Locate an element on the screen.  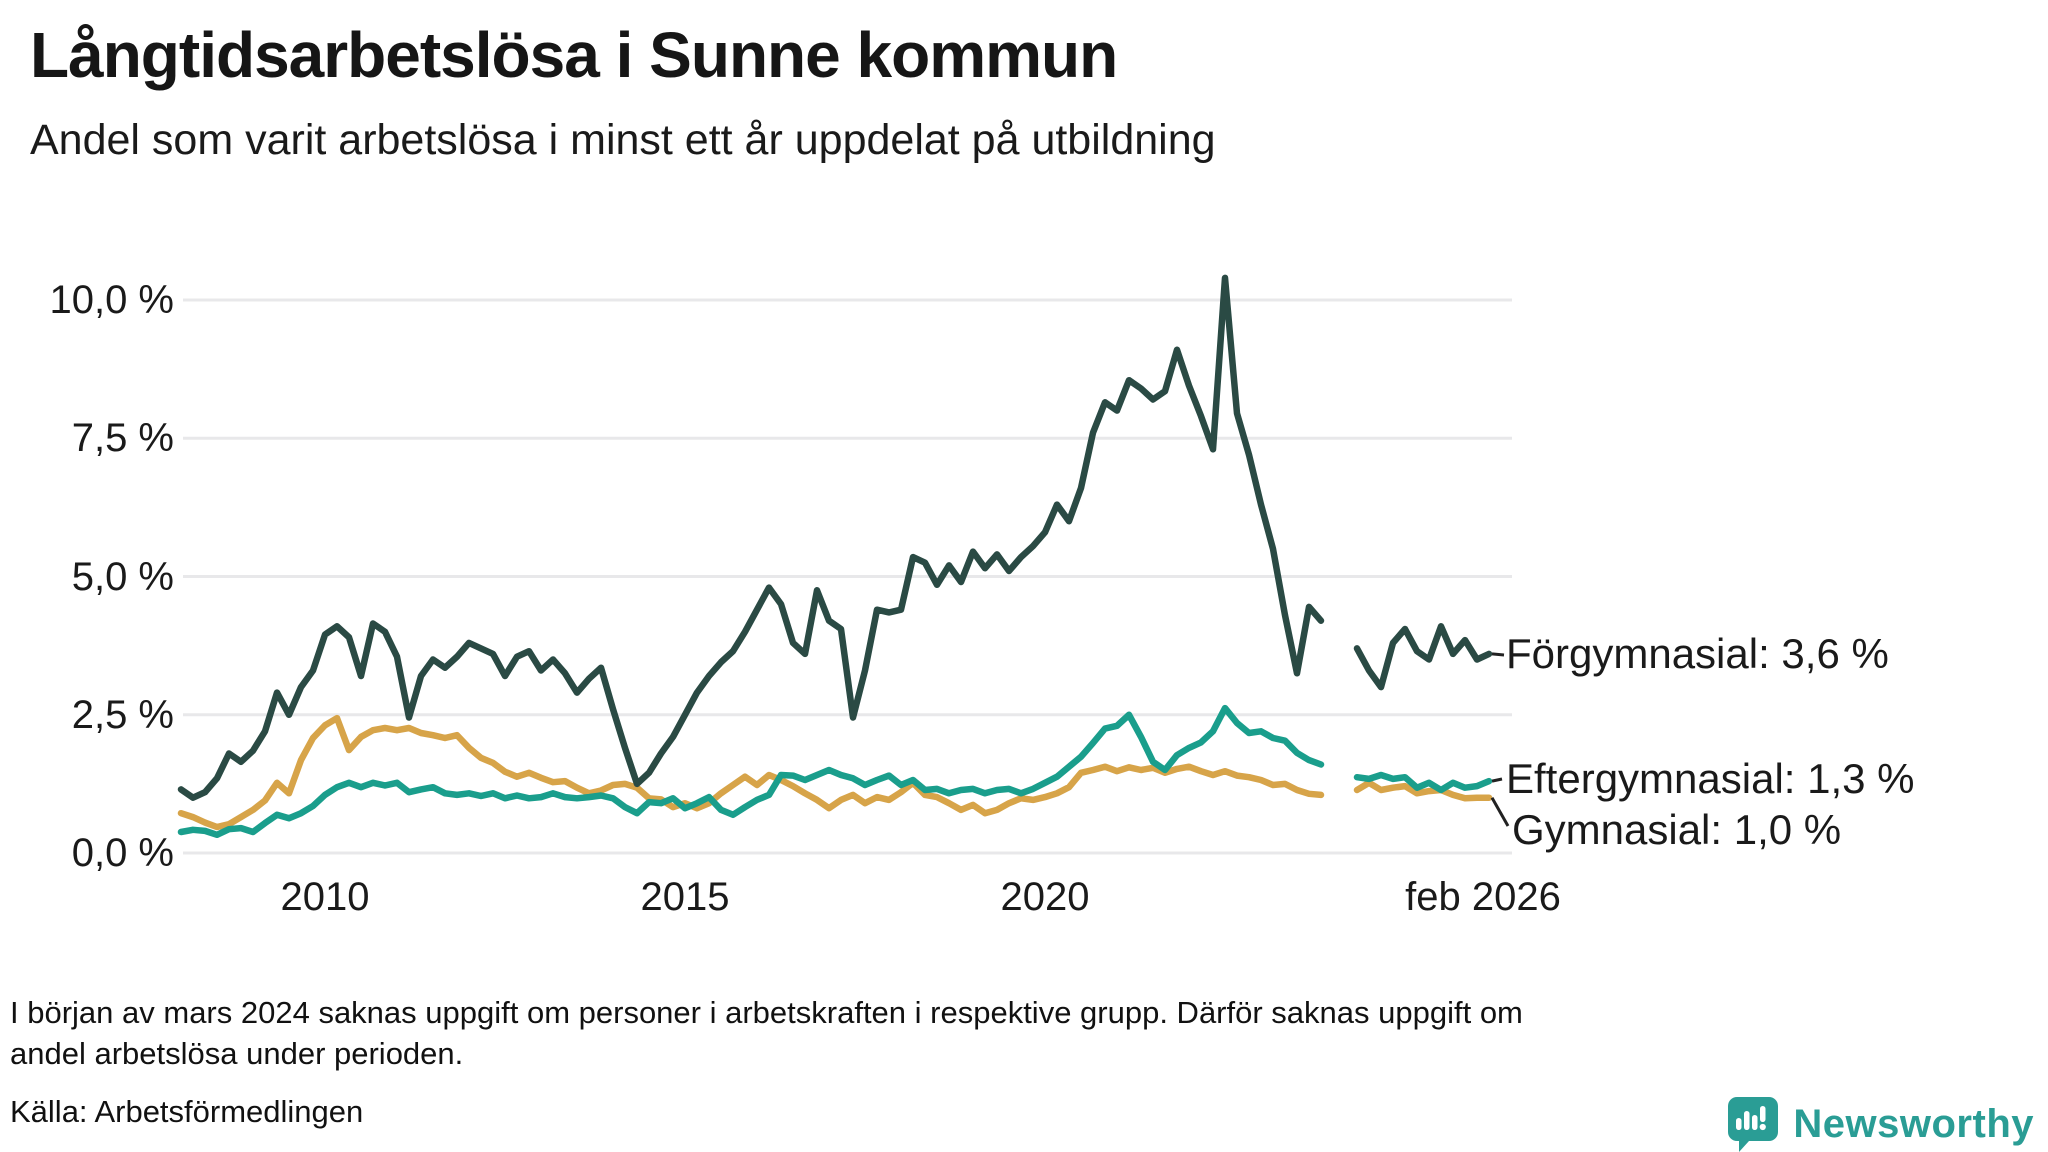
source-note: Källa: Arbetsförmedlingen is located at coordinates (187, 1111).